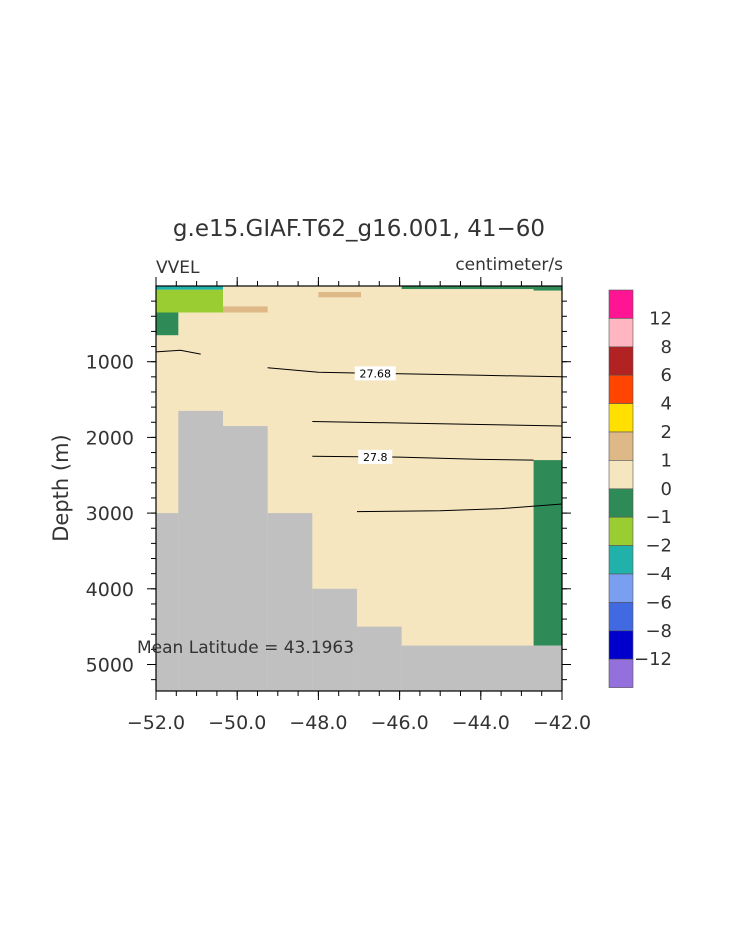 The height and width of the screenshot is (945, 733). I want to click on y-tick-labels: 1000 2000 3000 4000 5000, so click(110, 514).